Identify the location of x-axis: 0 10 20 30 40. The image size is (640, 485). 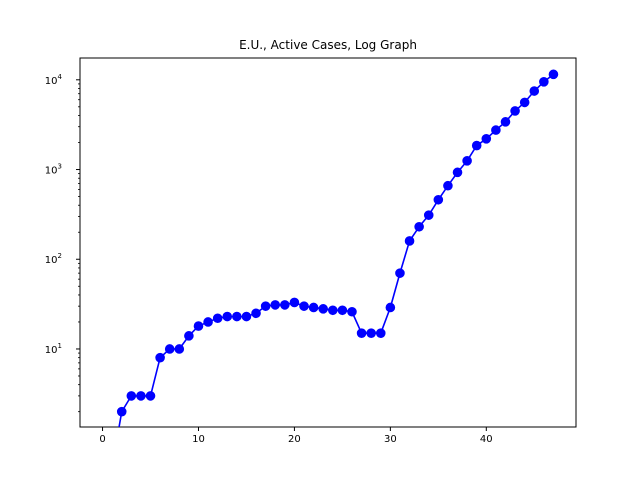
(296, 436).